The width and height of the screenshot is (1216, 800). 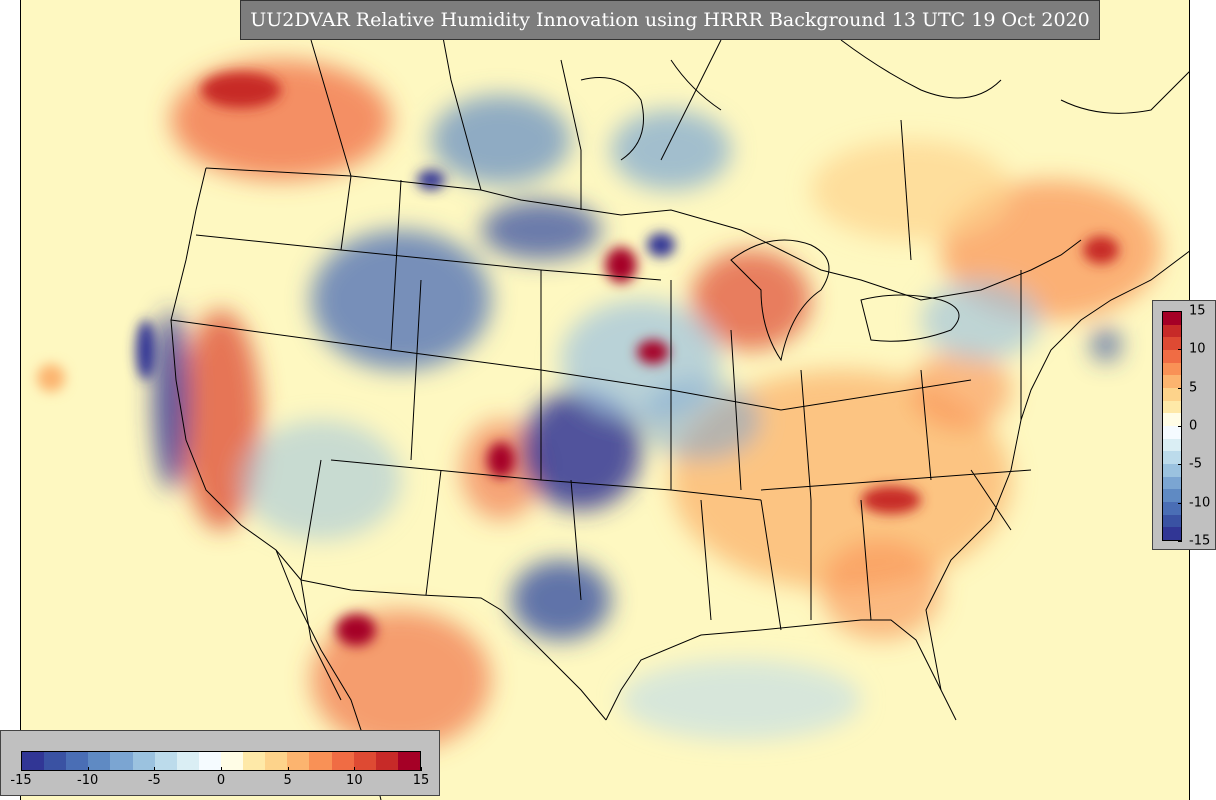 I want to click on canada-coast, so click(x=884, y=100).